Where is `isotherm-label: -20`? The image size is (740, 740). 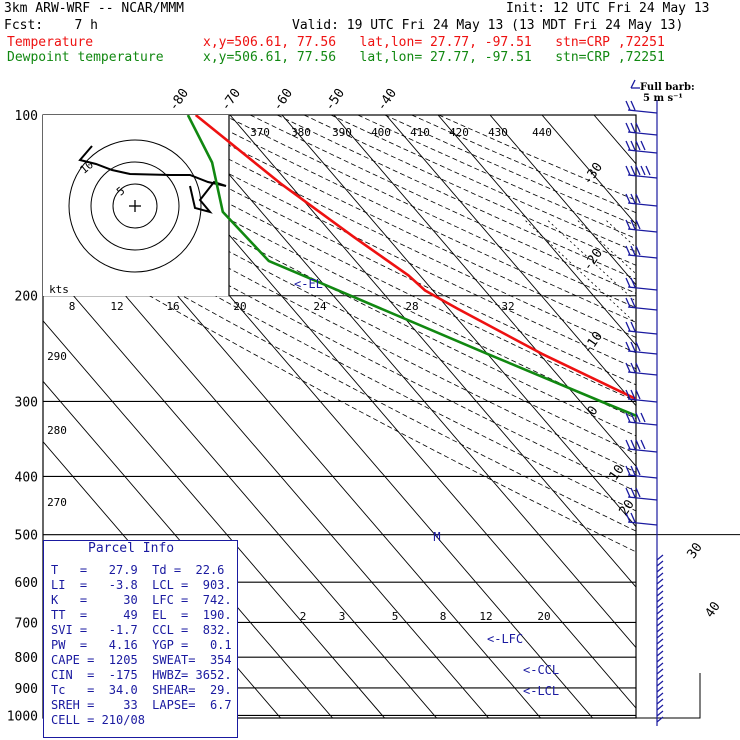
isotherm-label: -20 is located at coordinates (593, 260).